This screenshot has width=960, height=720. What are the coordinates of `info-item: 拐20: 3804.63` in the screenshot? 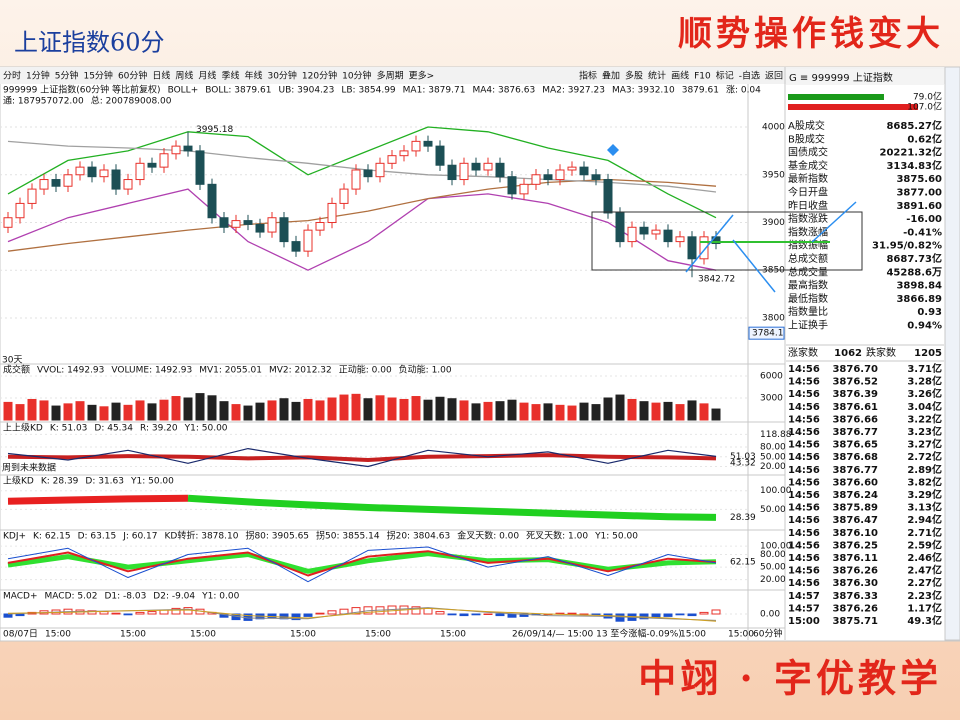 It's located at (419, 536).